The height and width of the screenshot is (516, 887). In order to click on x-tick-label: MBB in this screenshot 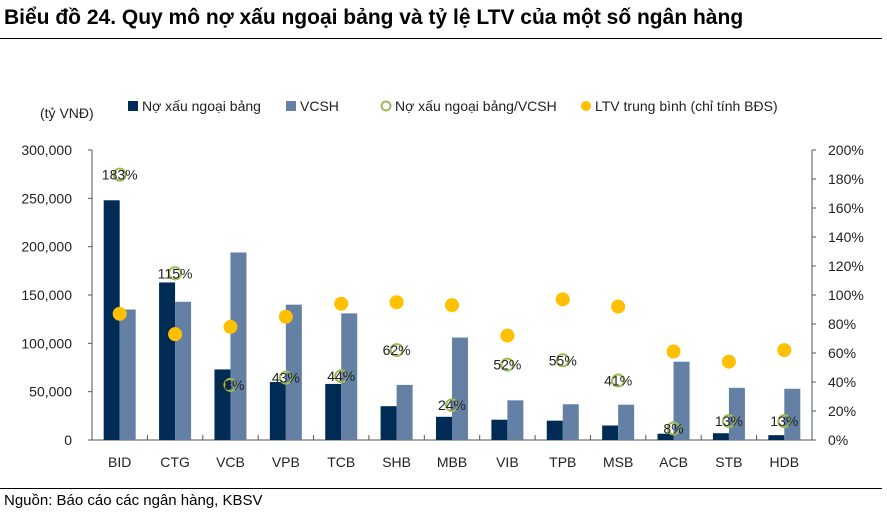, I will do `click(452, 462)`.